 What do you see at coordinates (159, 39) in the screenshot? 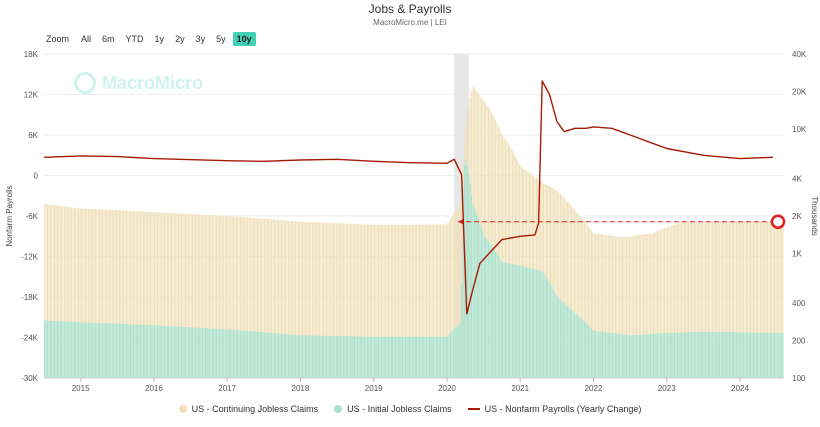
I see `range-button-1y: 1y` at bounding box center [159, 39].